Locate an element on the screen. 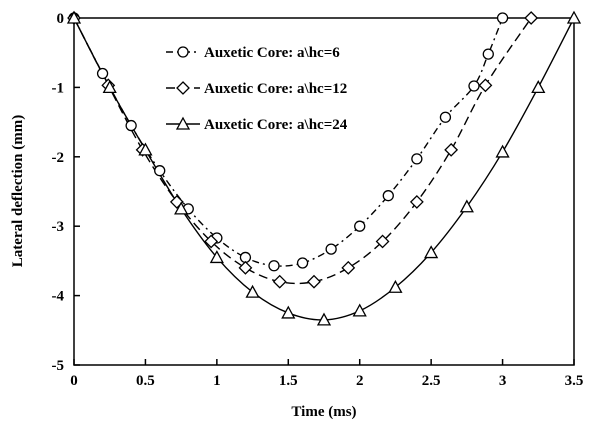 The width and height of the screenshot is (589, 426). y-tick-label: -3 is located at coordinates (58, 227).